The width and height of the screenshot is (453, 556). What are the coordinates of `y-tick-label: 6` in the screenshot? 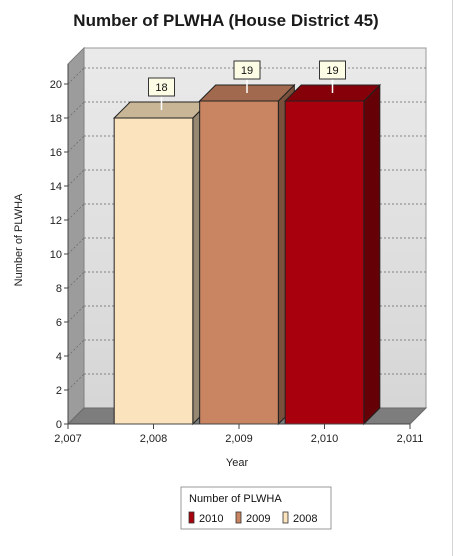 It's located at (59, 323).